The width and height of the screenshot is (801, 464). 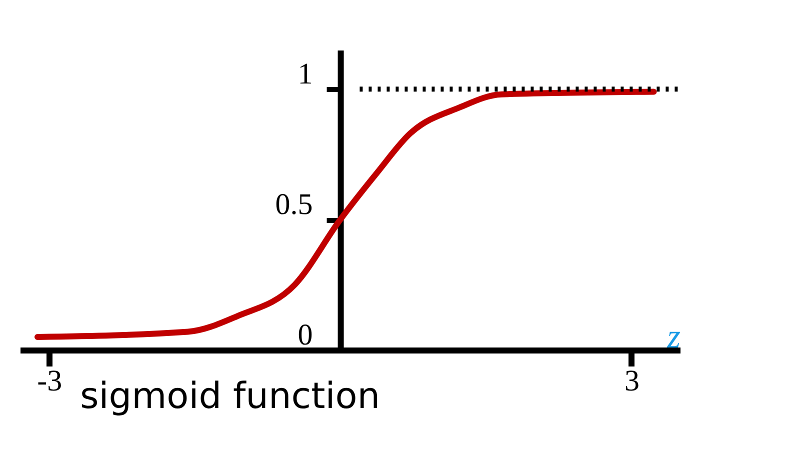 What do you see at coordinates (305, 74) in the screenshot?
I see `y-tick-label: 1` at bounding box center [305, 74].